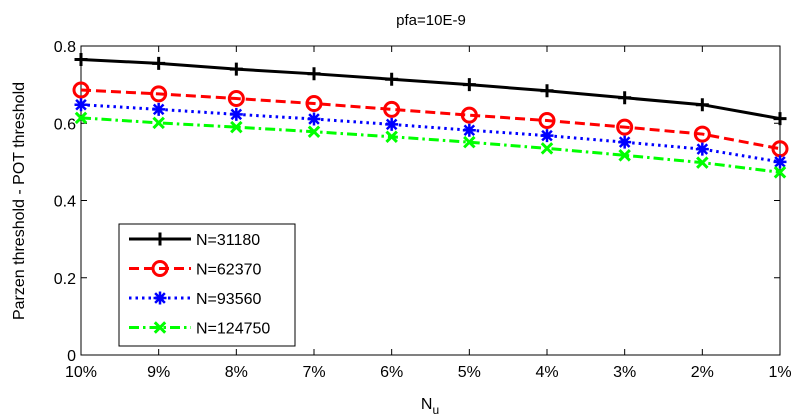  I want to click on x-tick-label: 5%, so click(469, 372).